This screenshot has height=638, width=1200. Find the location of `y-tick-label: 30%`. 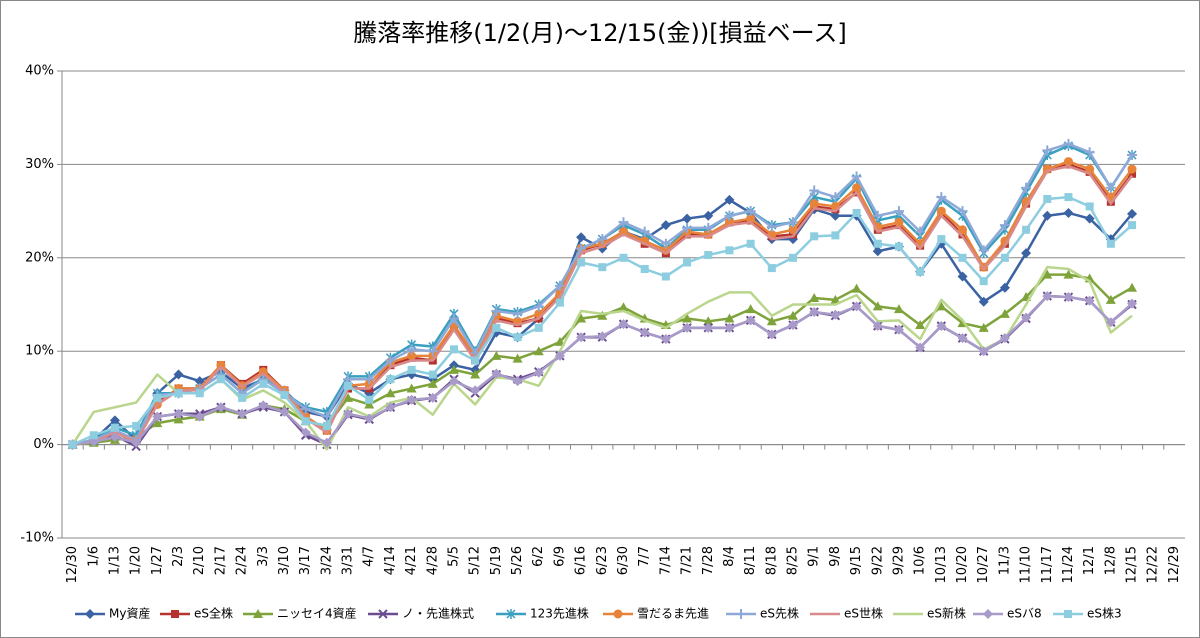

y-tick-label: 30% is located at coordinates (39, 164).